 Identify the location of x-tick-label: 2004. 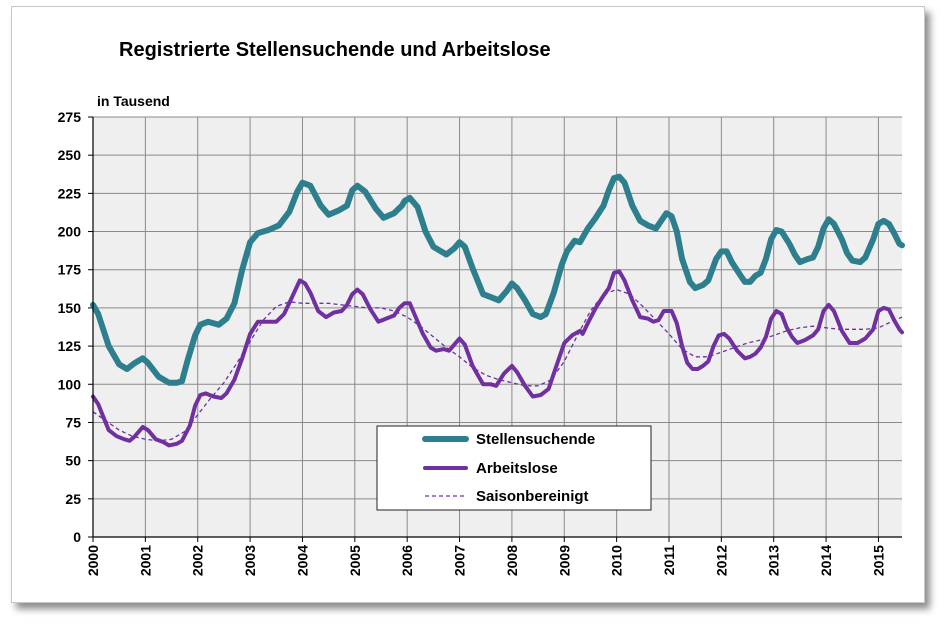
(302, 560).